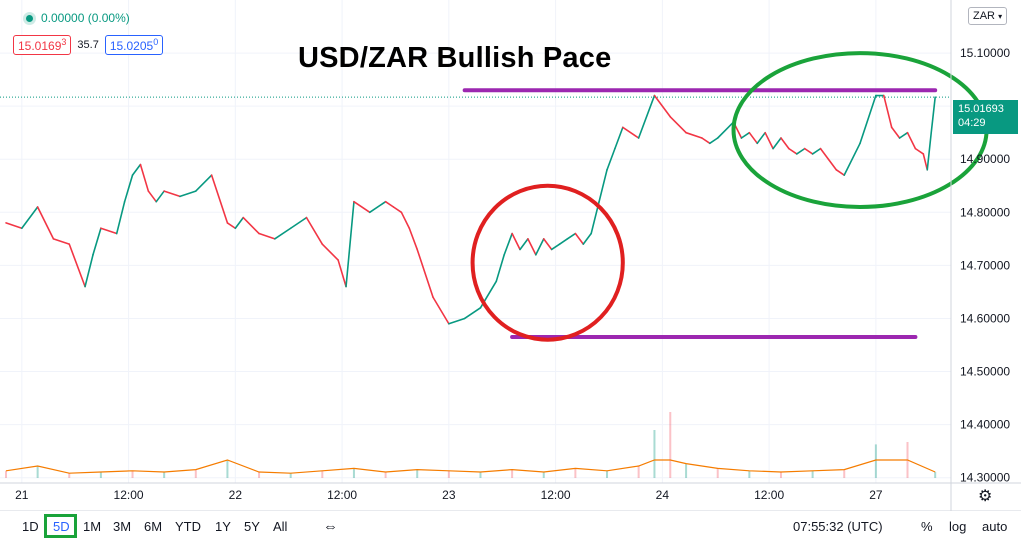  I want to click on timeframe-1m-button: 1M, so click(92, 526).